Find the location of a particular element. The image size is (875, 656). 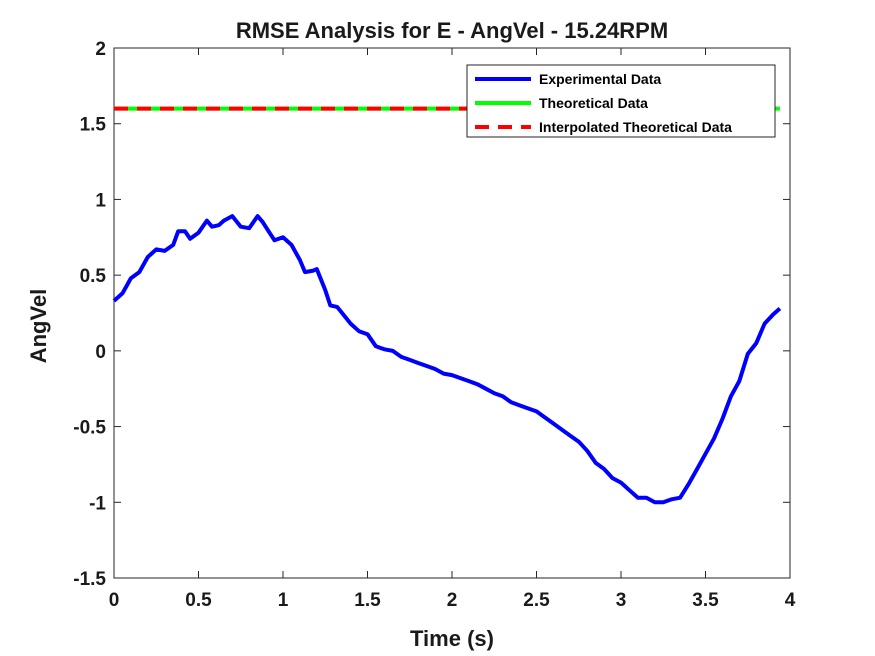

legend-label: Theoretical Data is located at coordinates (593, 103).